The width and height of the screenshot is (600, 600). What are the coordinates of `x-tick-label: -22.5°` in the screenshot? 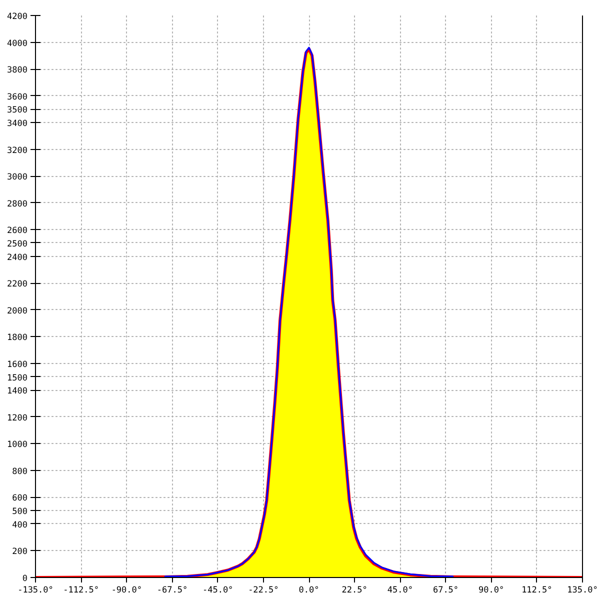 It's located at (263, 591).